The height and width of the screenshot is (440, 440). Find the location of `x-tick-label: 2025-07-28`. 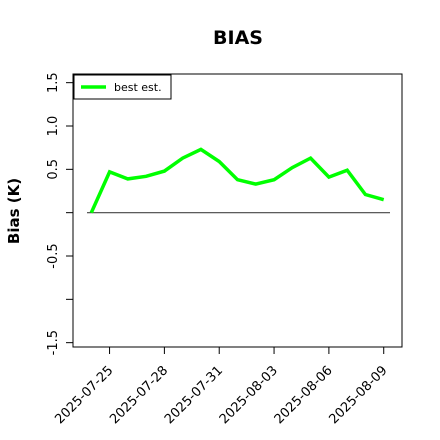

x-tick-label: 2025-07-28 is located at coordinates (139, 395).